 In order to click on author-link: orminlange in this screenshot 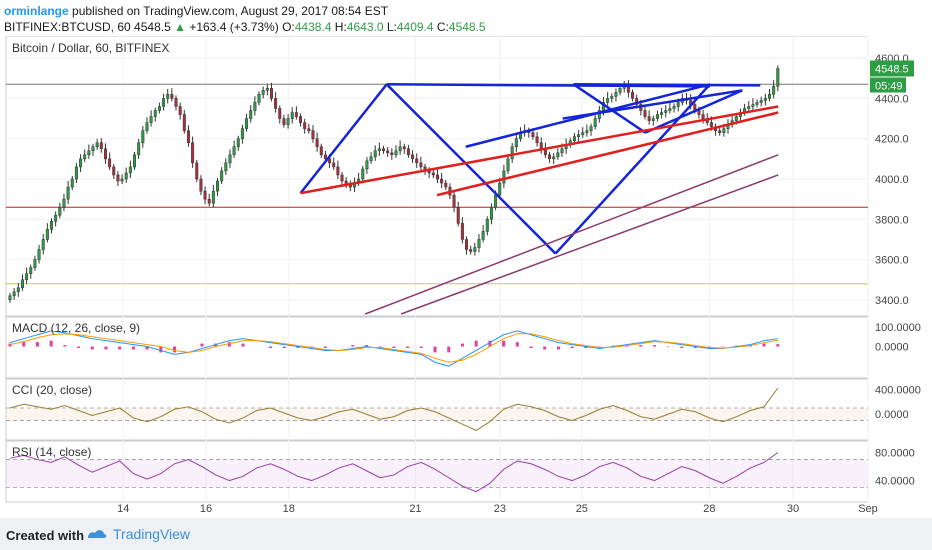, I will do `click(36, 11)`.